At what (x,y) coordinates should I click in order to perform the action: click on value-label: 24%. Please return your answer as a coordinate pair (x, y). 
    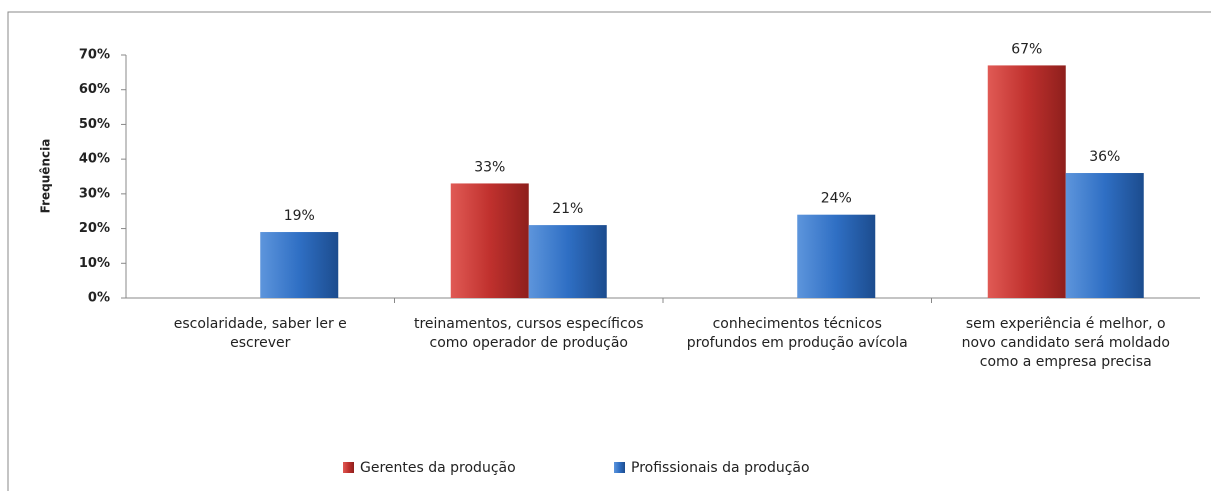
    Looking at the image, I should click on (836, 199).